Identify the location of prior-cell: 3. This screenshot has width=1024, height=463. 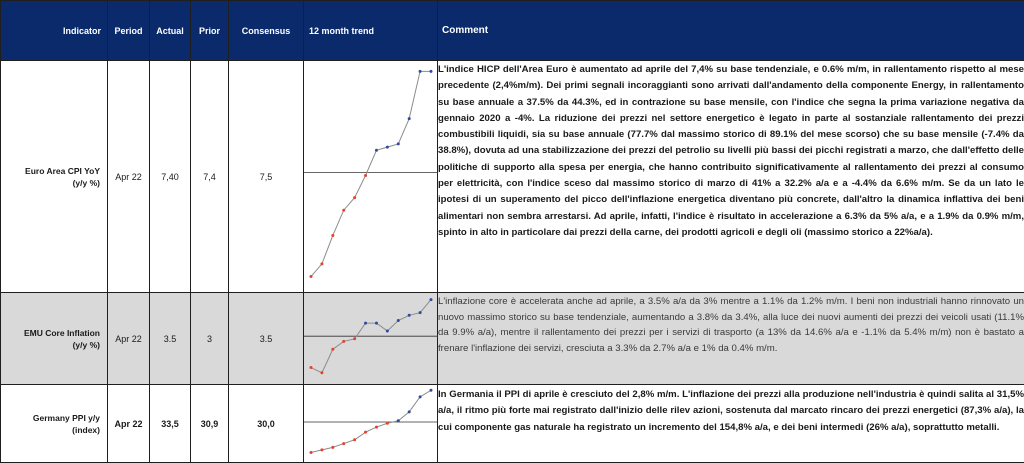
(210, 339).